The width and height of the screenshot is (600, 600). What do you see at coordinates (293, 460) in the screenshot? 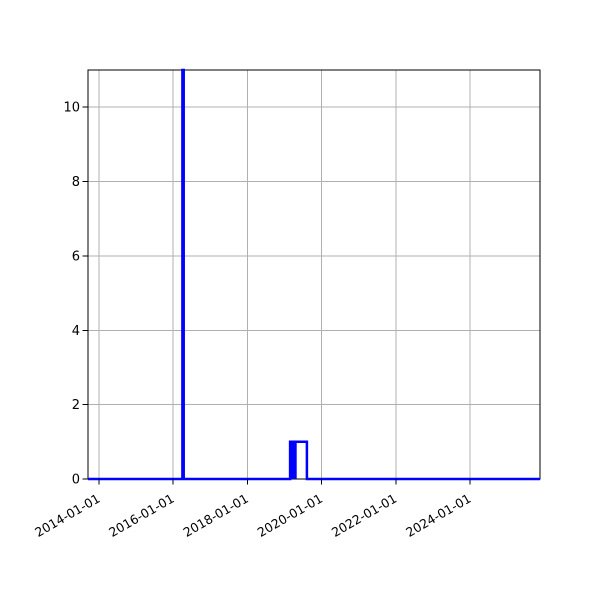
I see `series-filled-span` at bounding box center [293, 460].